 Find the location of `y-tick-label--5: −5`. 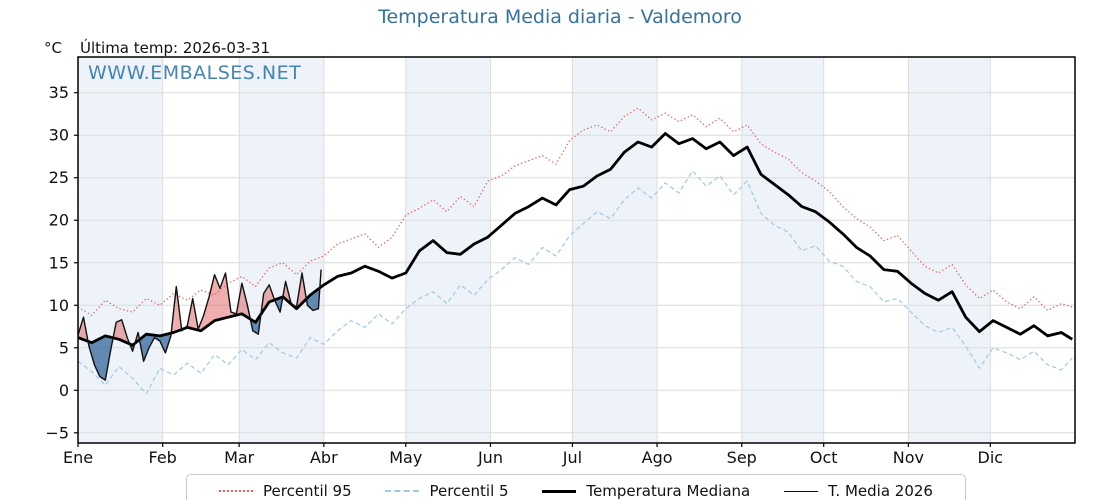

y-tick-label--5: −5 is located at coordinates (57, 432).